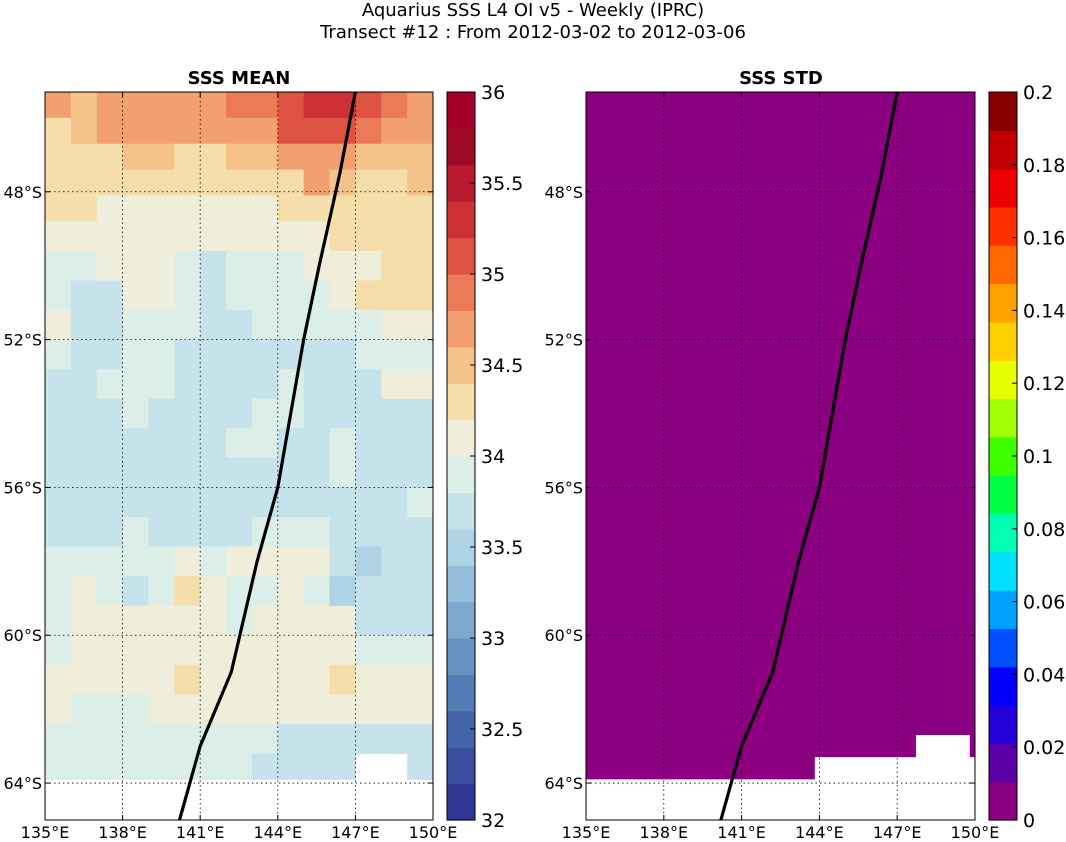 This screenshot has width=1066, height=842. I want to click on colorbar-tick-label: 0.1, so click(1038, 457).